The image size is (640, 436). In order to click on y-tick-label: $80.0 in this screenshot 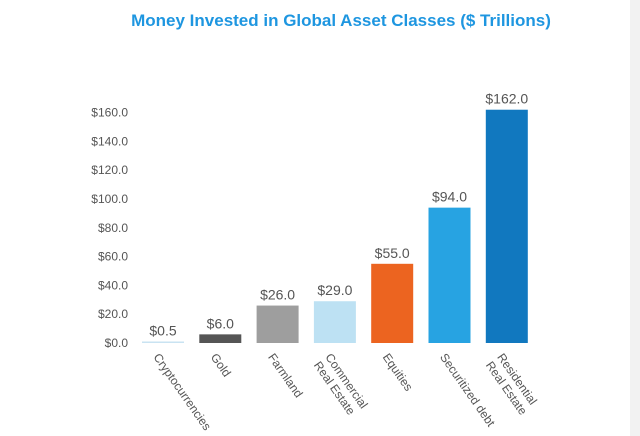, I will do `click(113, 228)`.